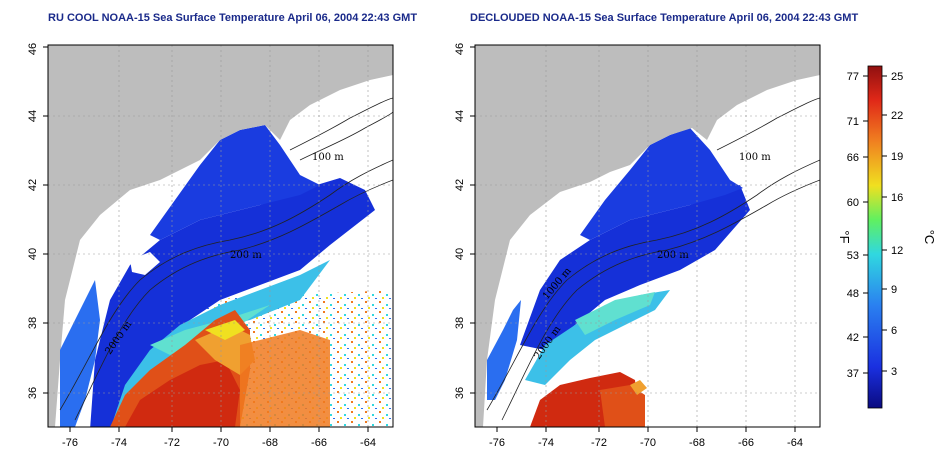 The width and height of the screenshot is (950, 475). I want to click on c-tick-19: 19, so click(897, 157).